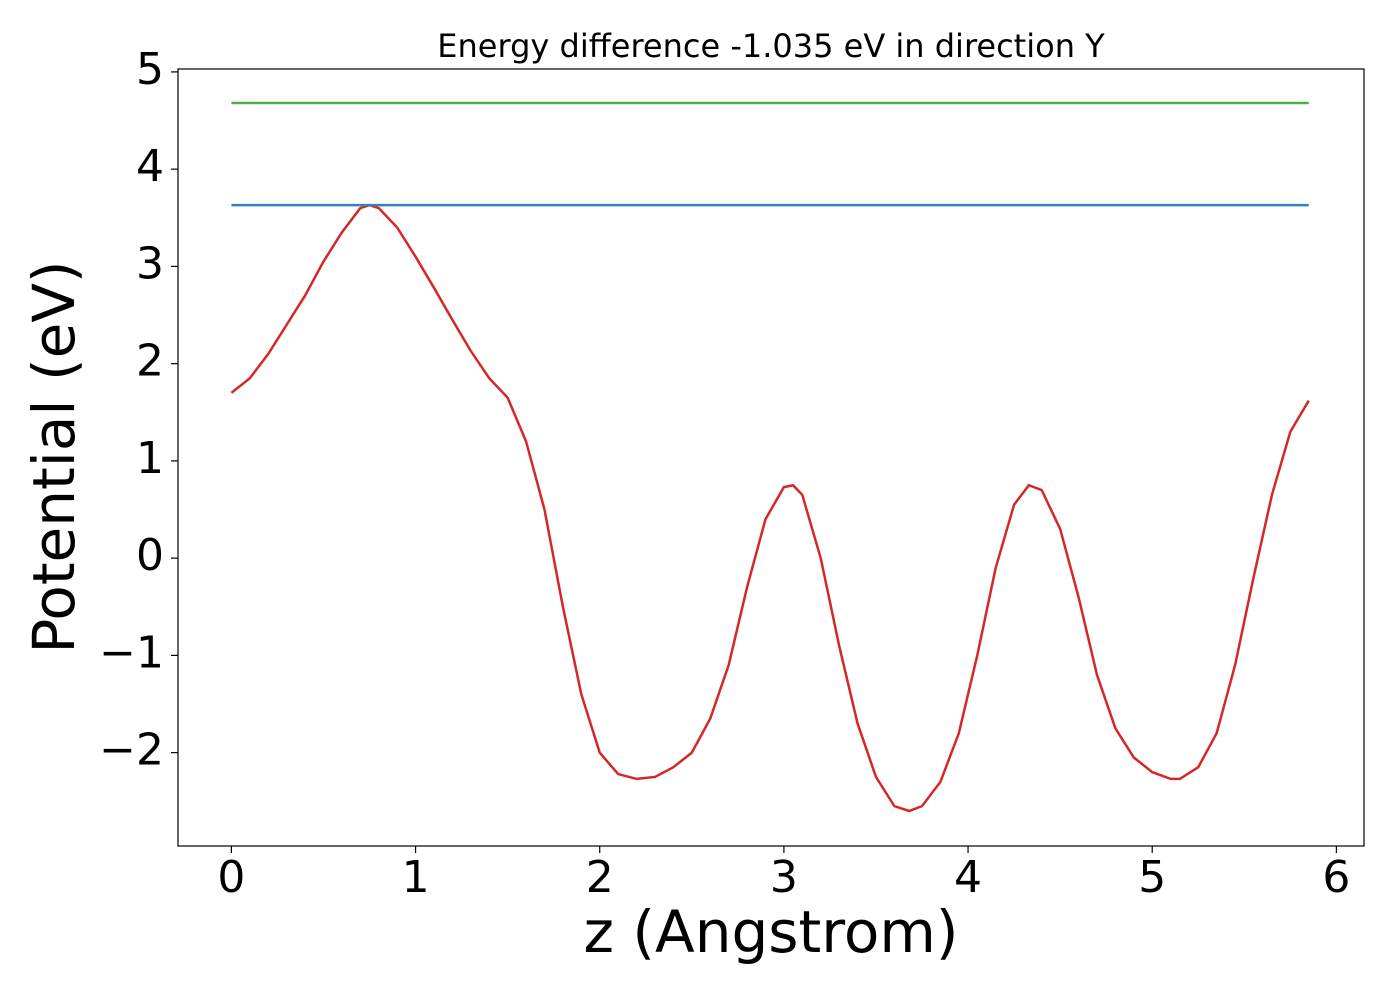 The width and height of the screenshot is (1400, 1000). What do you see at coordinates (150, 555) in the screenshot?
I see `y-tick-label: 0` at bounding box center [150, 555].